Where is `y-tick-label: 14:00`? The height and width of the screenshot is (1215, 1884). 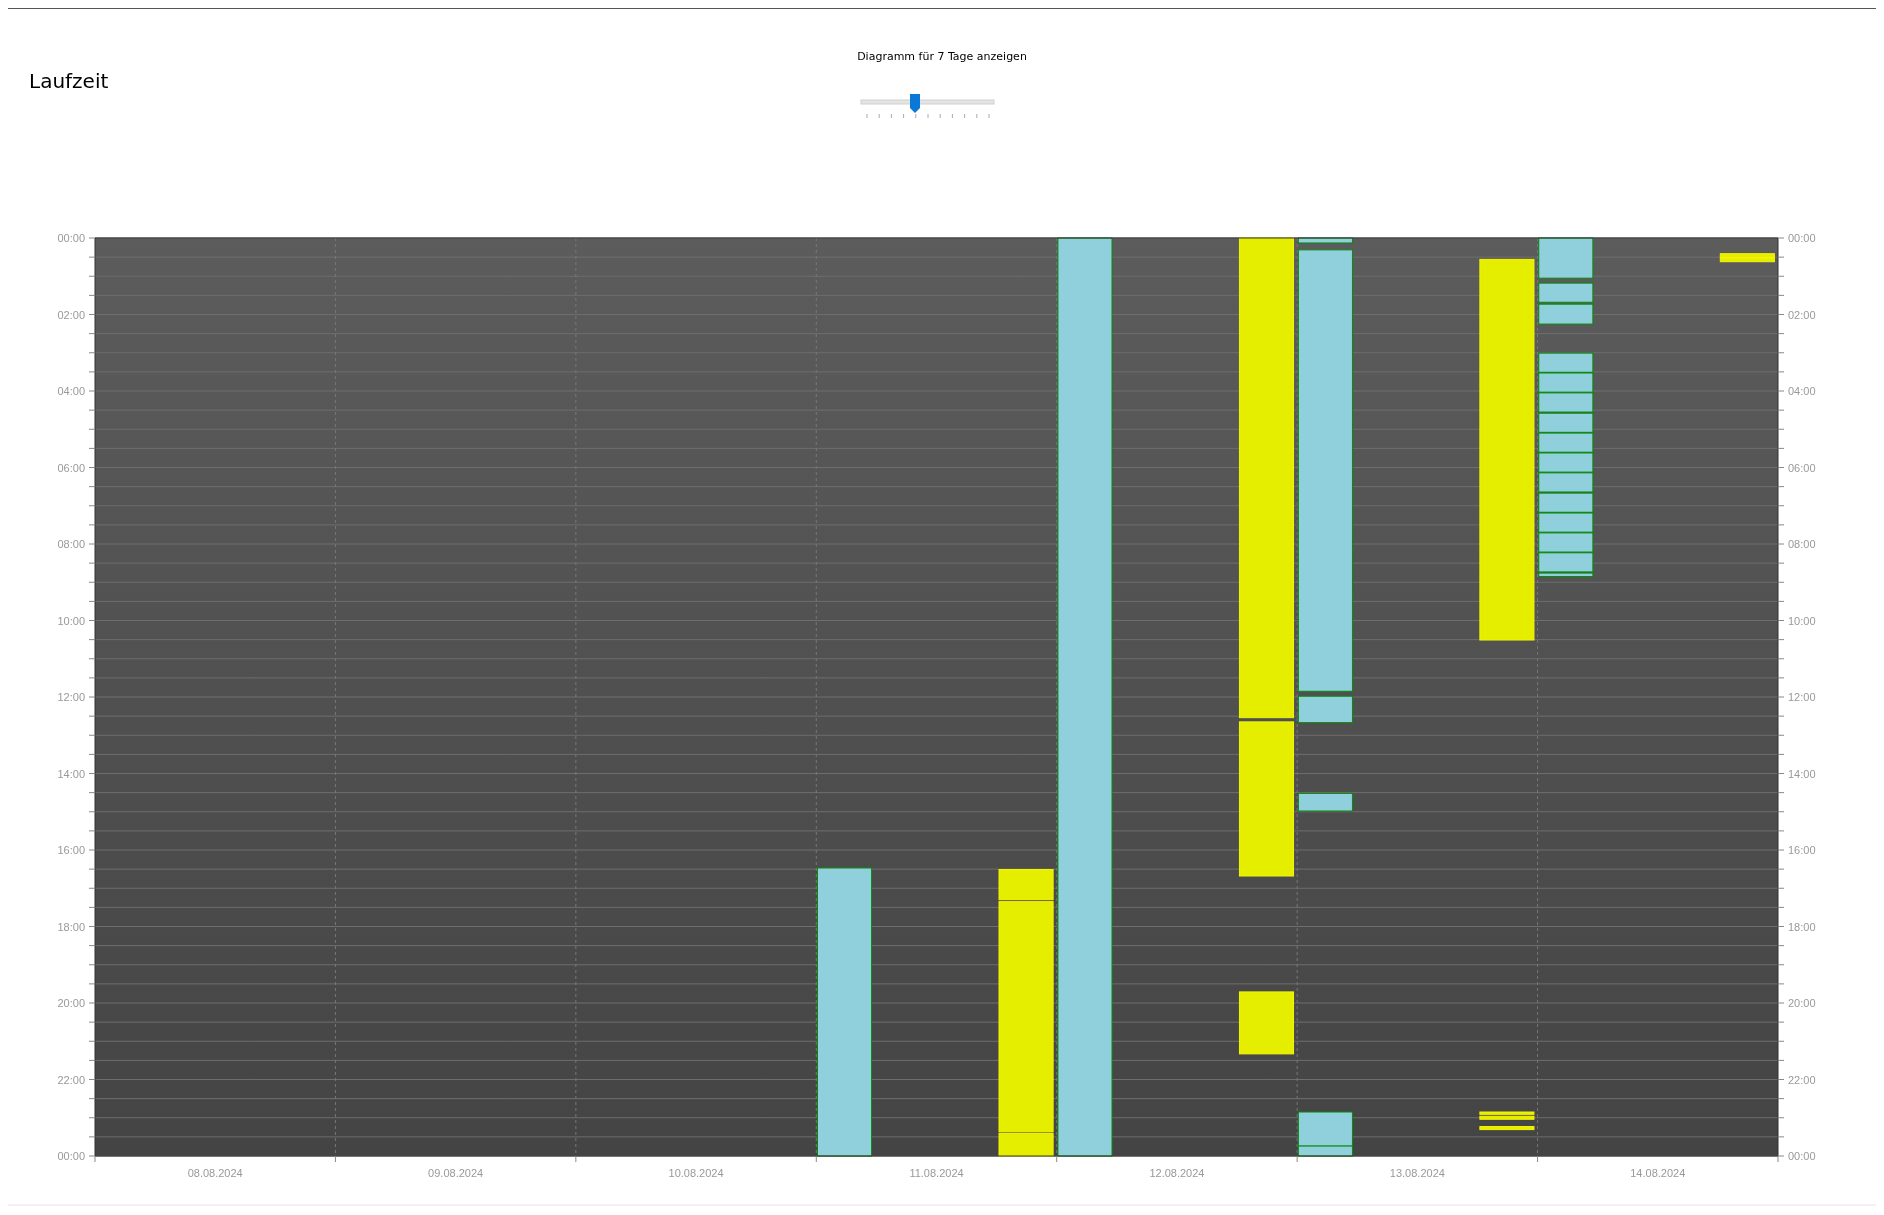 y-tick-label: 14:00 is located at coordinates (71, 773).